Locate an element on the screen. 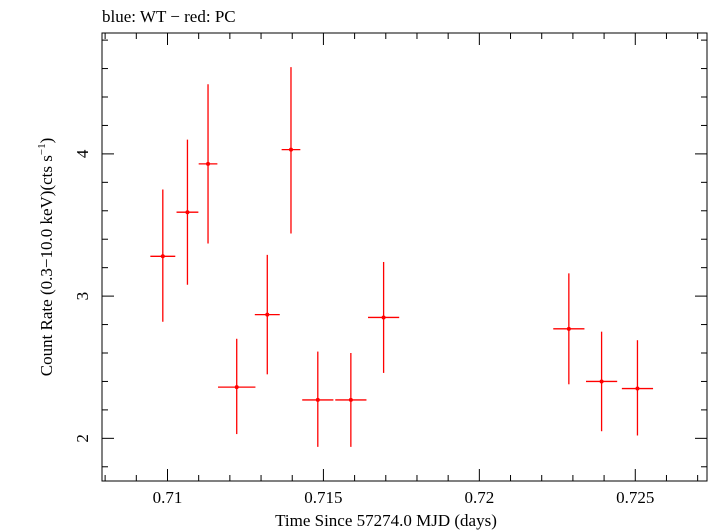  x-tick-label: 0.715 is located at coordinates (323, 497).